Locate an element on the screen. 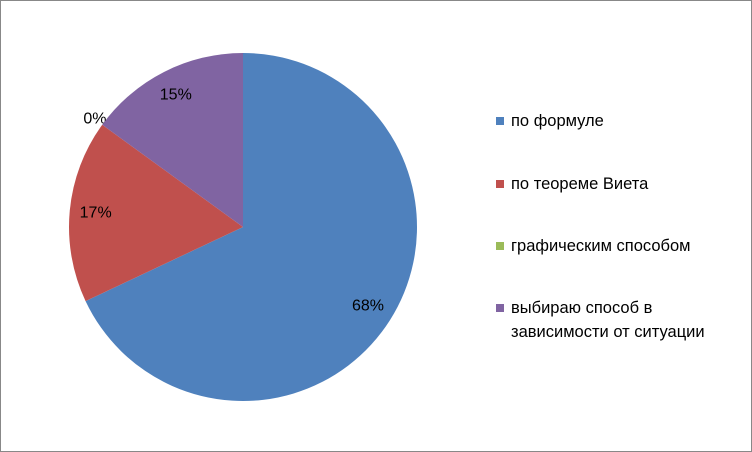 The width and height of the screenshot is (752, 452). legend-item: по формуле is located at coordinates (621, 121).